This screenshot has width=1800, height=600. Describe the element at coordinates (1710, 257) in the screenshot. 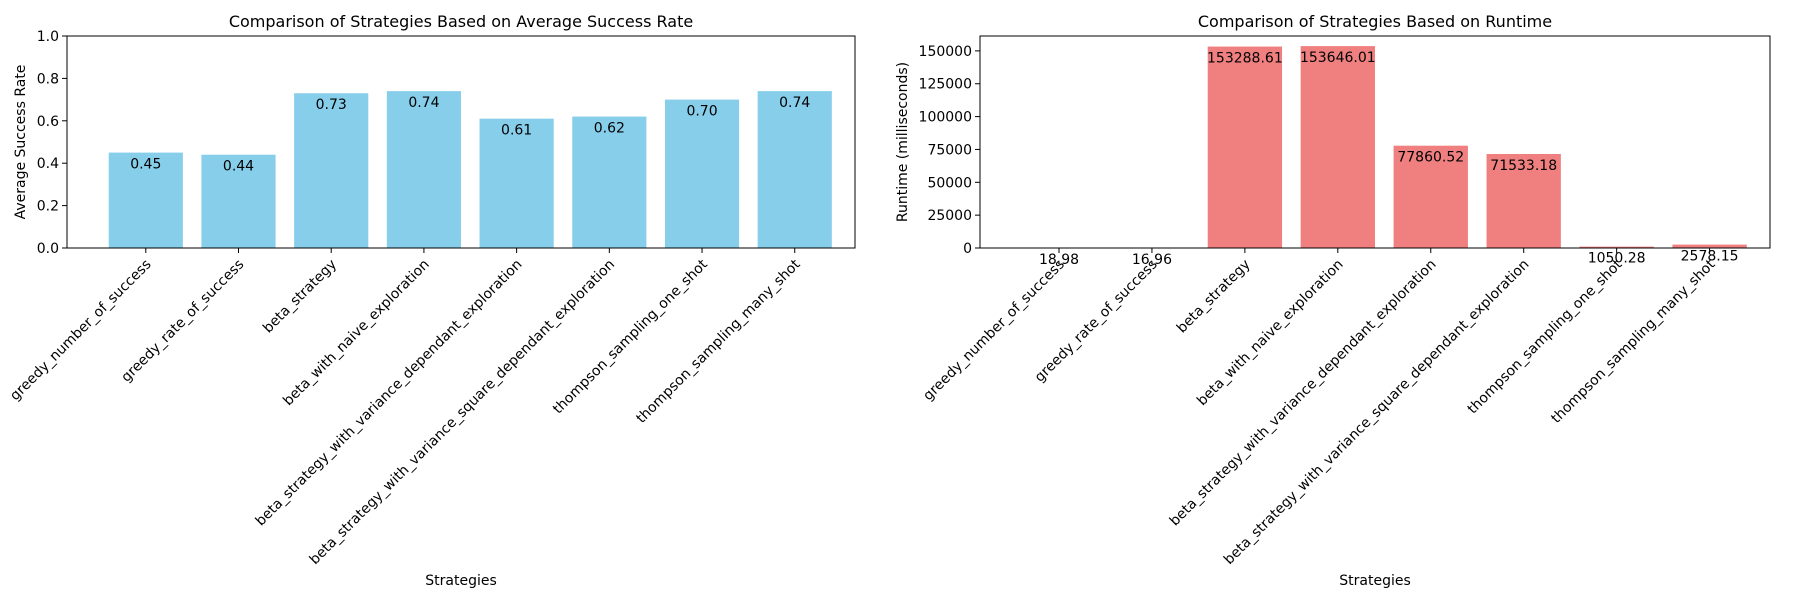

I see `data-label: 2578.15` at that location.